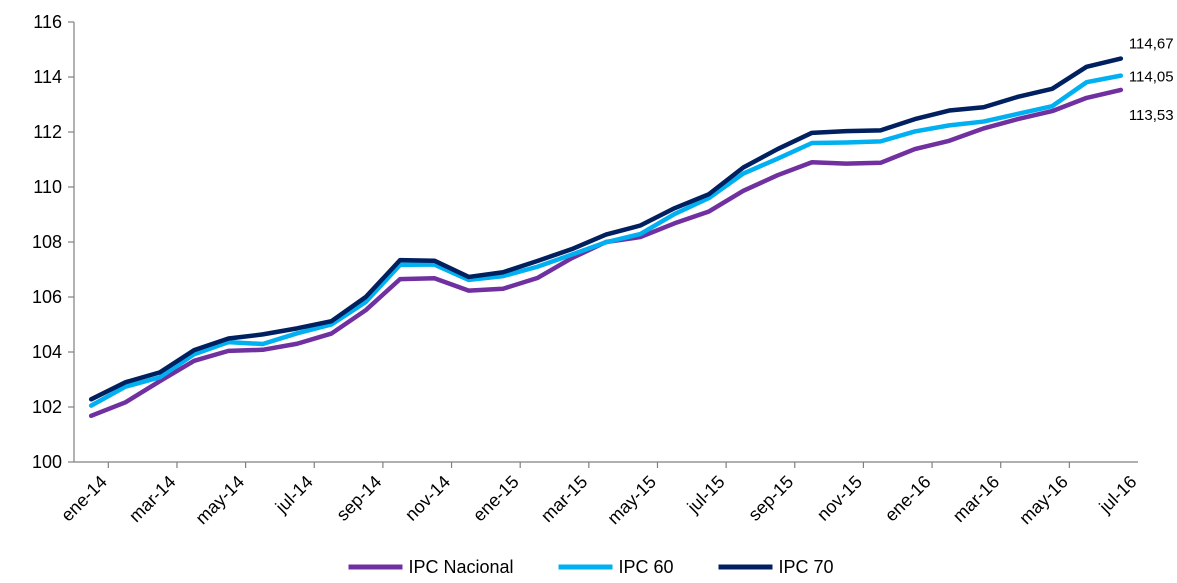  Describe the element at coordinates (908, 499) in the screenshot. I see `x-tick-label: ene-16` at that location.